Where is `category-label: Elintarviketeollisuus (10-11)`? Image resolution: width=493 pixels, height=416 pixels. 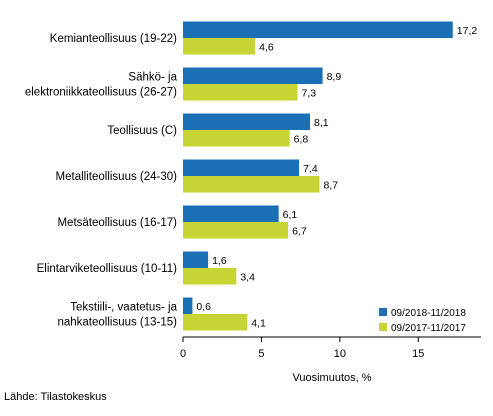 category-label: Elintarviketeollisuus (10-11) is located at coordinates (107, 269).